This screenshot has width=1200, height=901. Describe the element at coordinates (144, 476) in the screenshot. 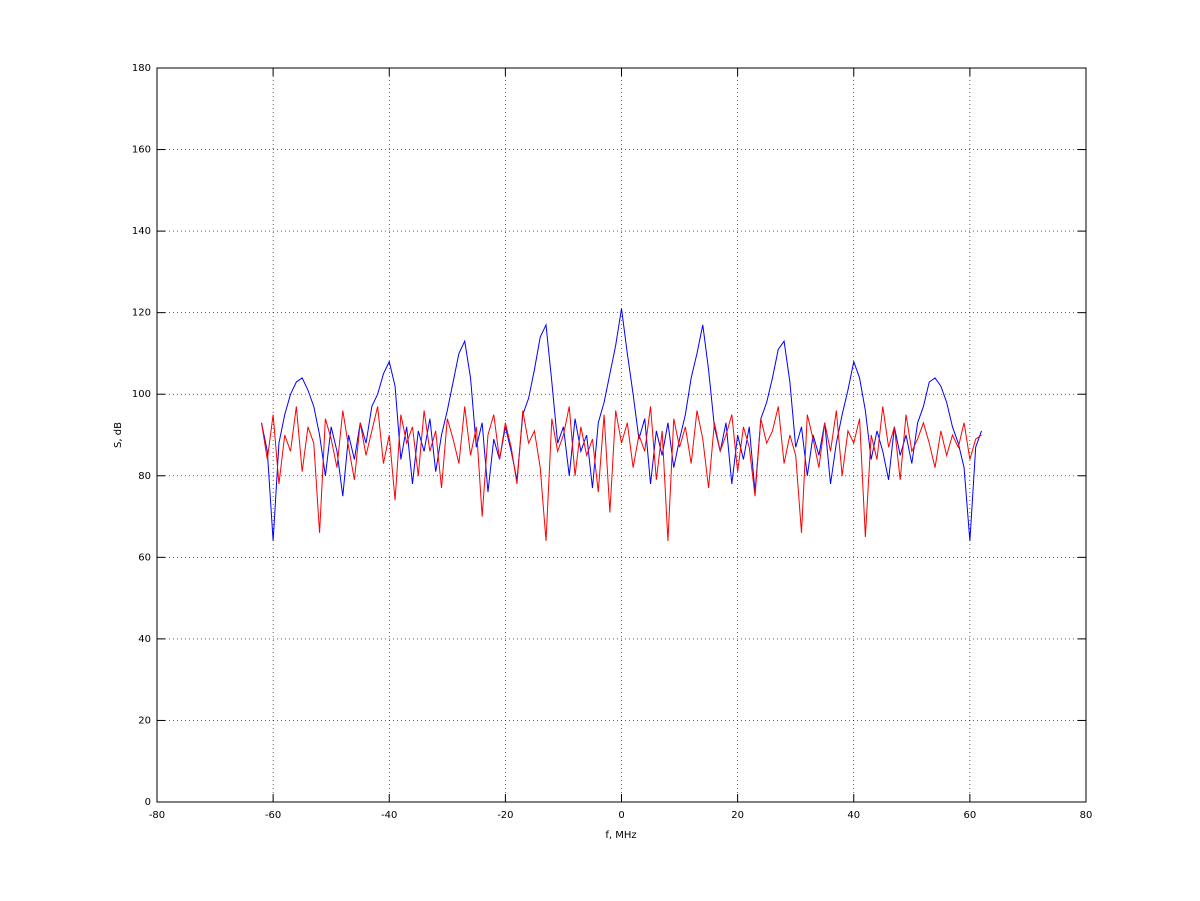

I see `y-tick-label: 80` at that location.